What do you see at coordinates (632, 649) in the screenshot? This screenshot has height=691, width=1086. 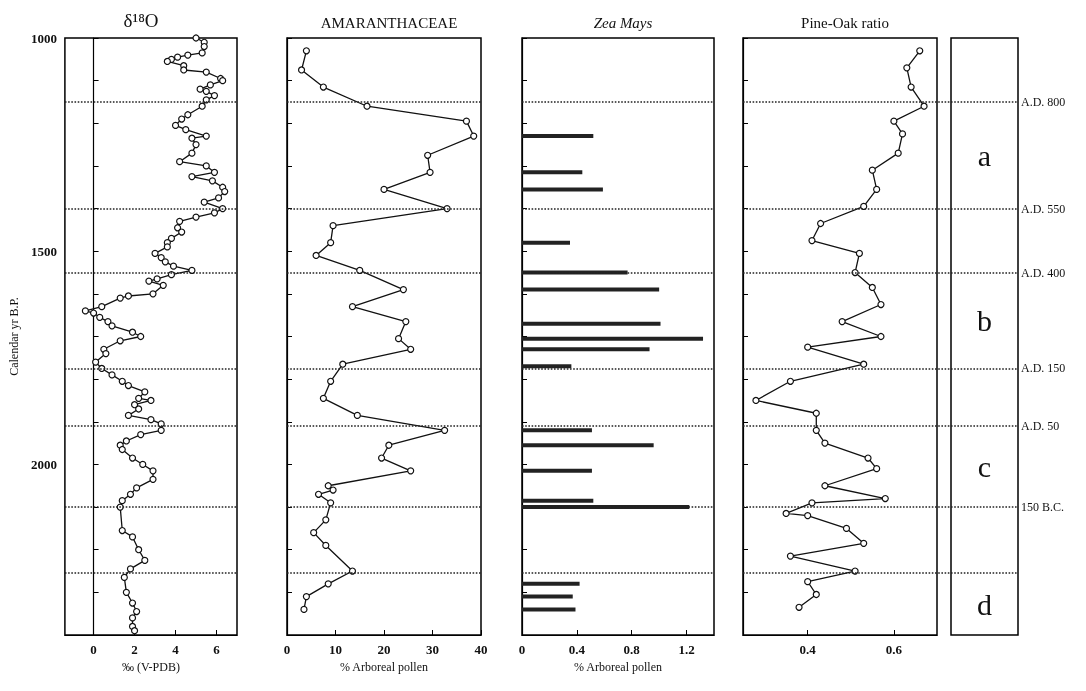 I see `x-tick-label: 0.8` at bounding box center [632, 649].